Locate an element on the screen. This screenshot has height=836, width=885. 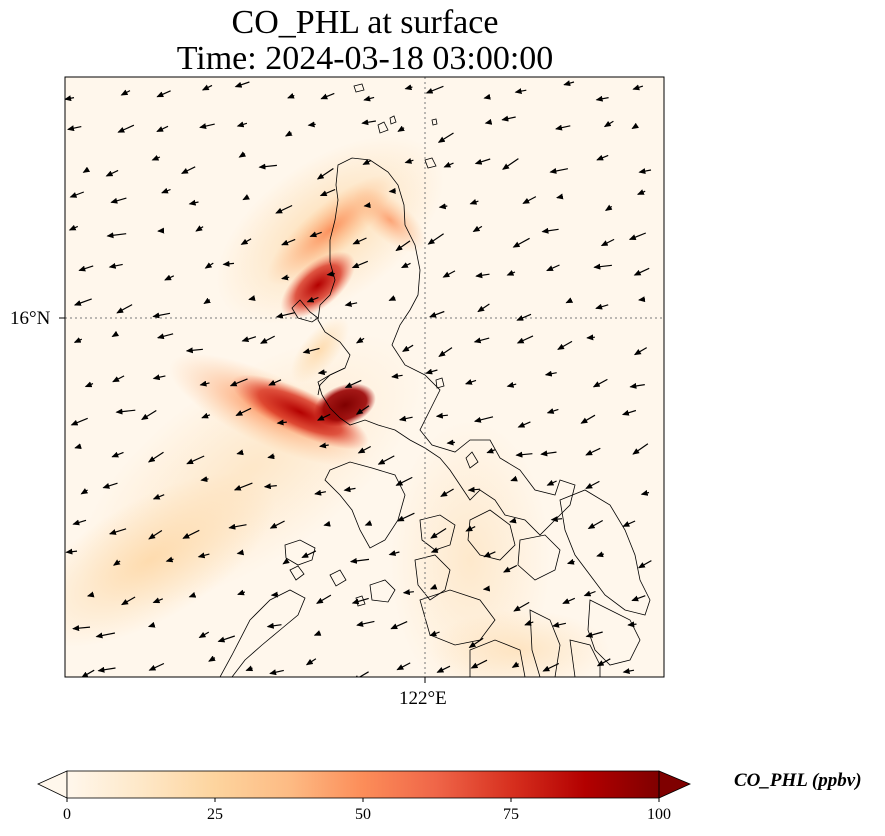
colorbar is located at coordinates (364, 786).